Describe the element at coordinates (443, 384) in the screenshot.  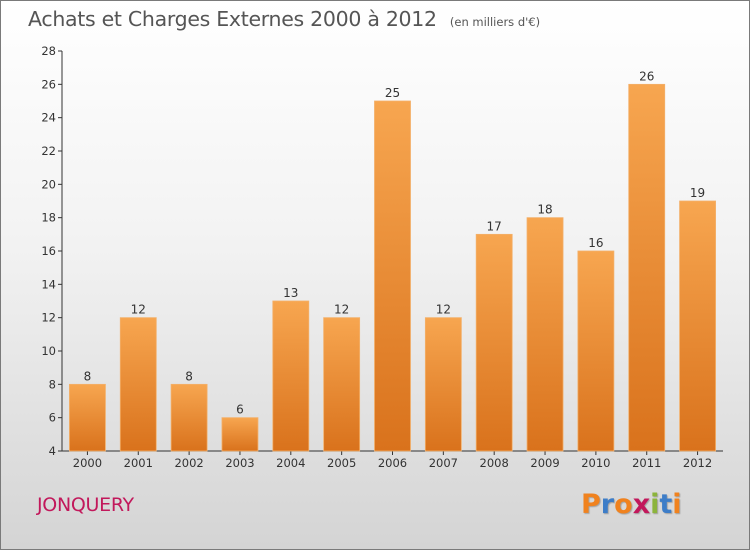
I see `bar-2007` at that location.